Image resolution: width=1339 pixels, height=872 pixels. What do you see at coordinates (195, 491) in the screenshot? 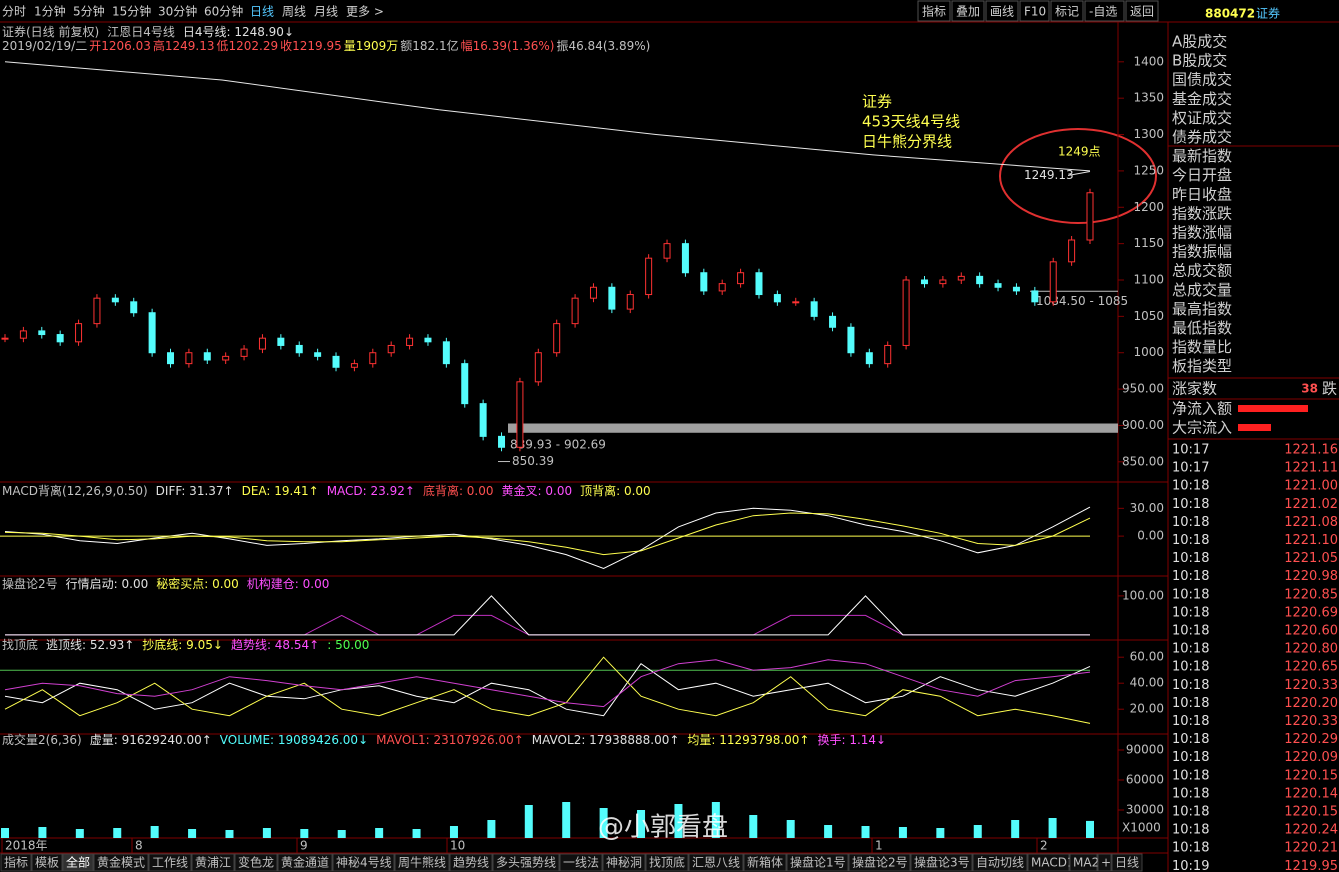
I see `header-item: DIFF: 31.37↑` at bounding box center [195, 491].